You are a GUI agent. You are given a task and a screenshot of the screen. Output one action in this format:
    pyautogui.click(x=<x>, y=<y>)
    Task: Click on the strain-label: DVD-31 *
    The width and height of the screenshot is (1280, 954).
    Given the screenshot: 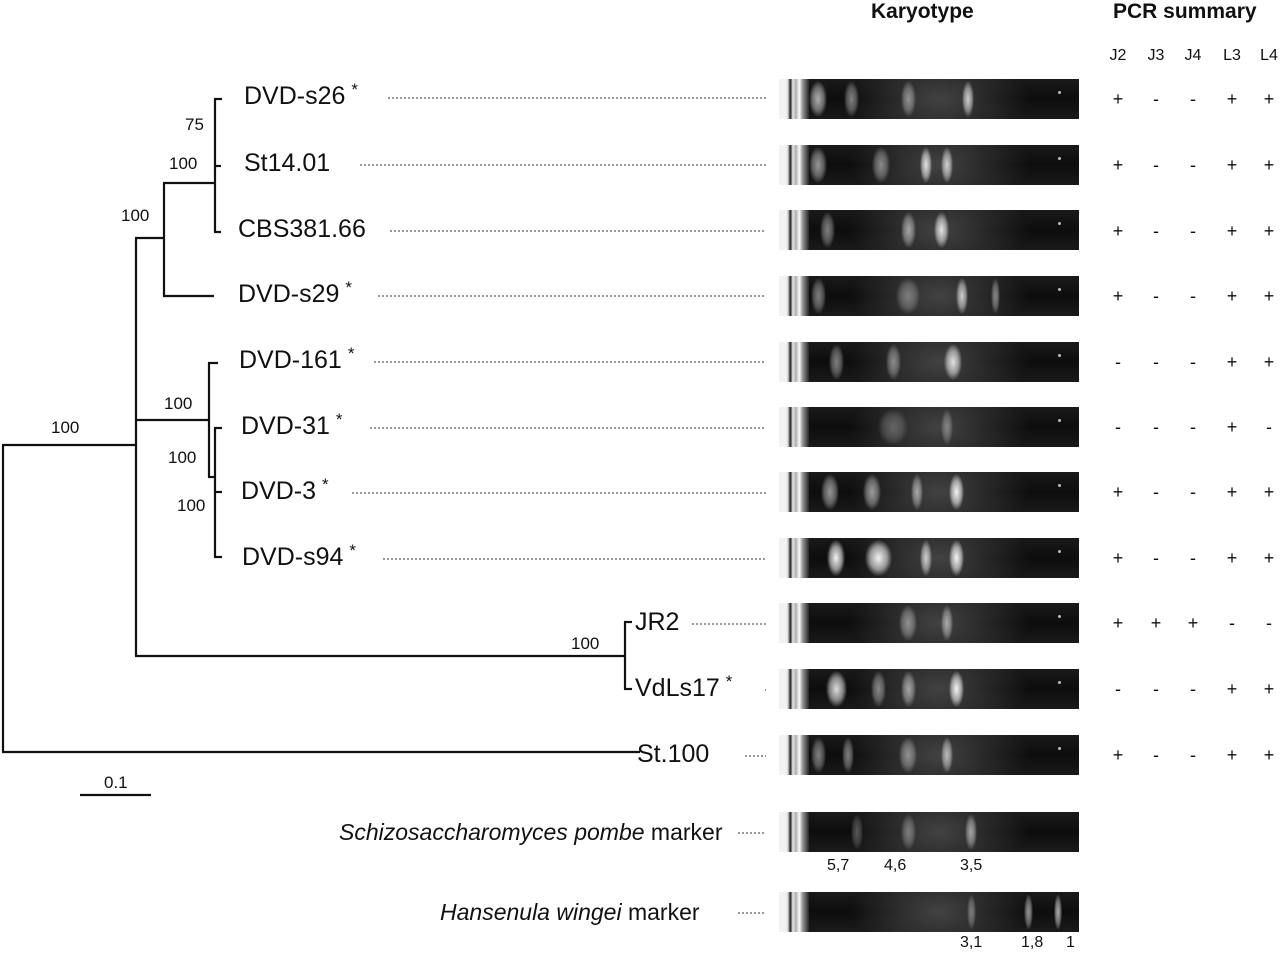 What is the action you would take?
    pyautogui.click(x=292, y=425)
    